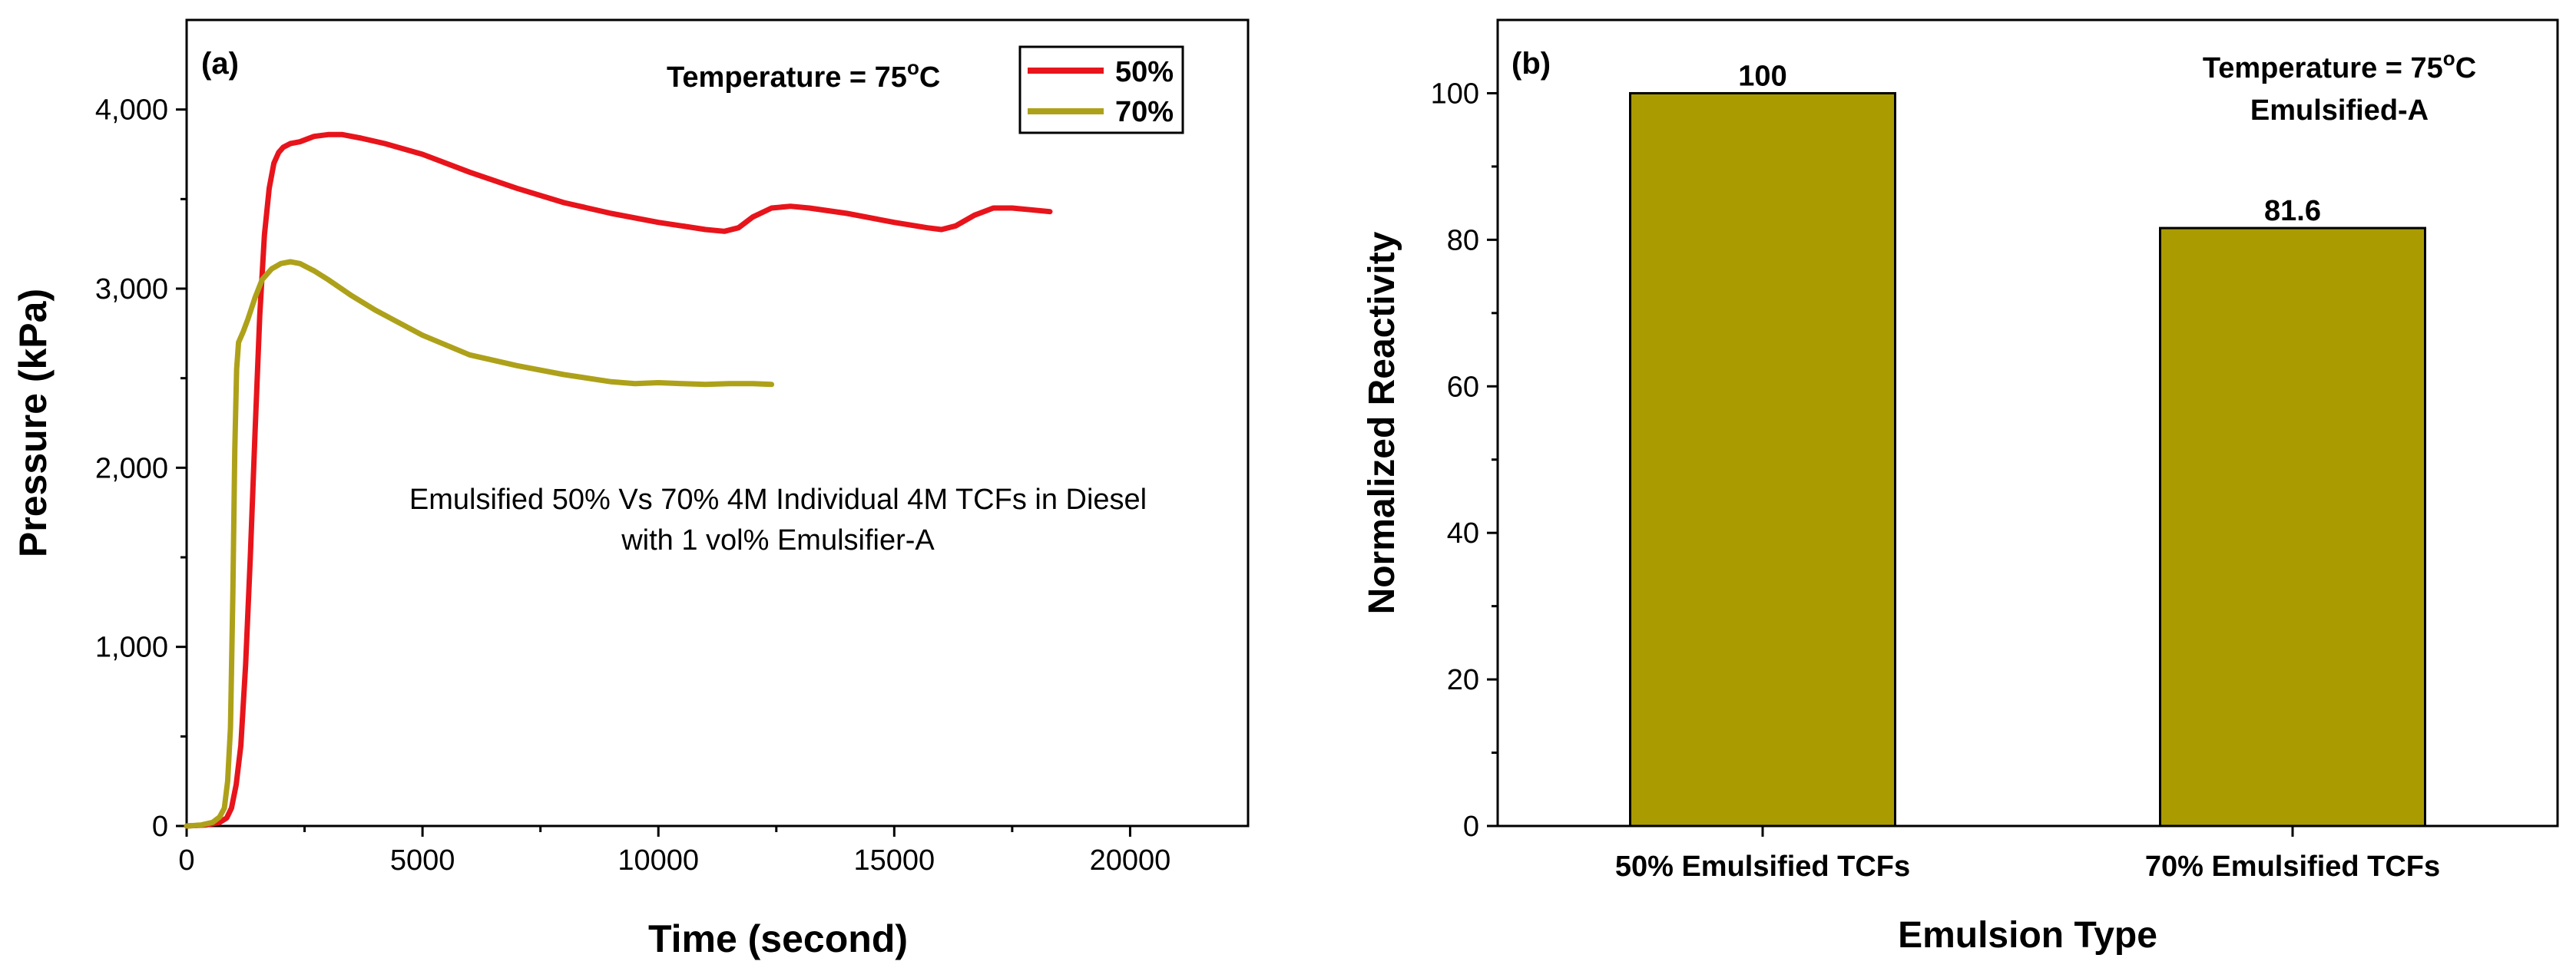 This screenshot has width=2576, height=968. Describe the element at coordinates (778, 938) in the screenshot. I see `panel-a-x-axis-title: Time (second)` at that location.